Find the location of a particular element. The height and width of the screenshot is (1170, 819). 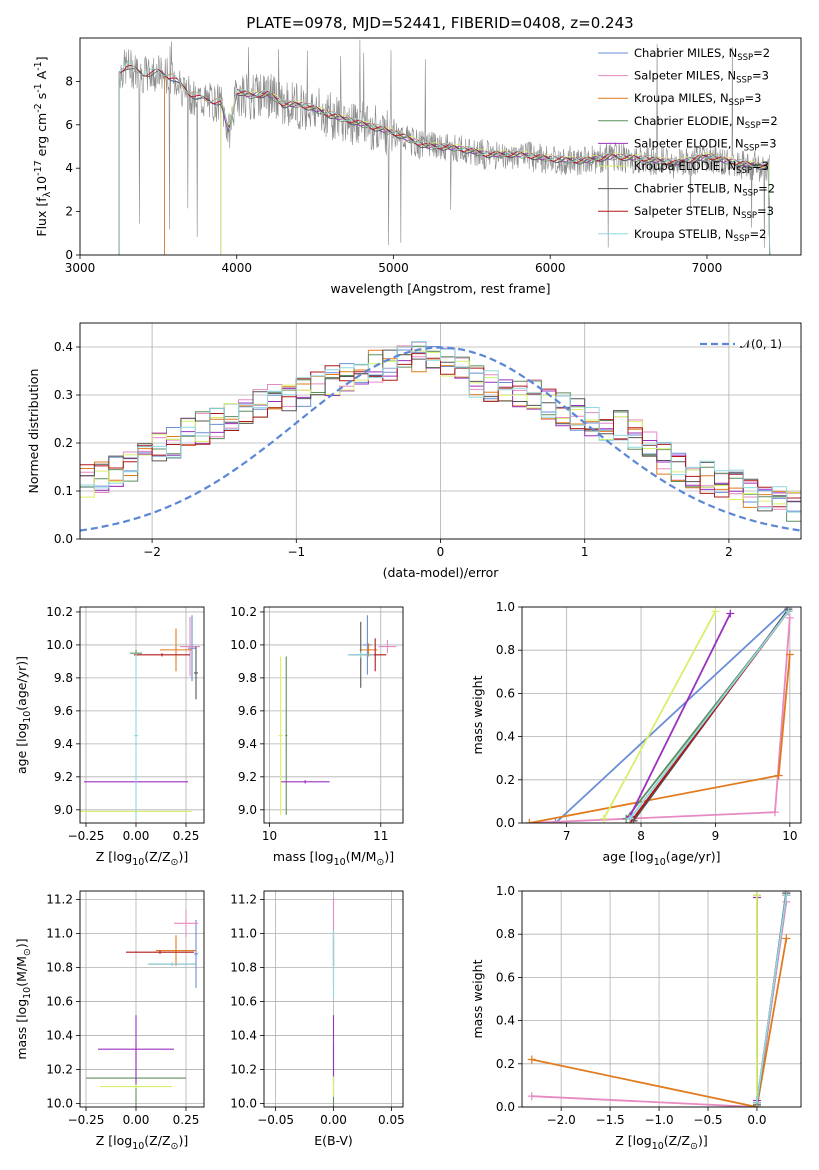

label-fragment: (data-model)/error is located at coordinates (441, 572).